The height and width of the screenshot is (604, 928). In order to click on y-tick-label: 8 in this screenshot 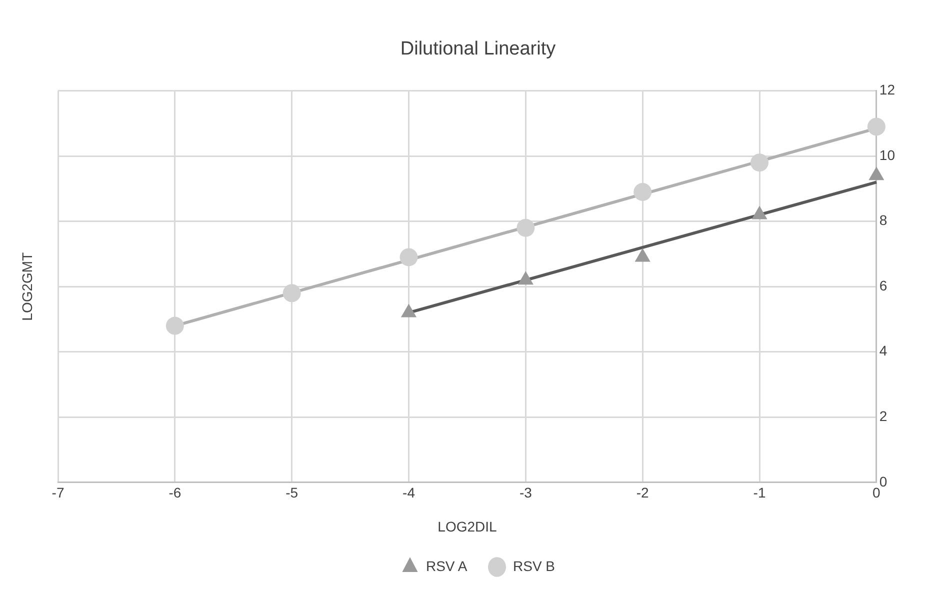, I will do `click(883, 220)`.